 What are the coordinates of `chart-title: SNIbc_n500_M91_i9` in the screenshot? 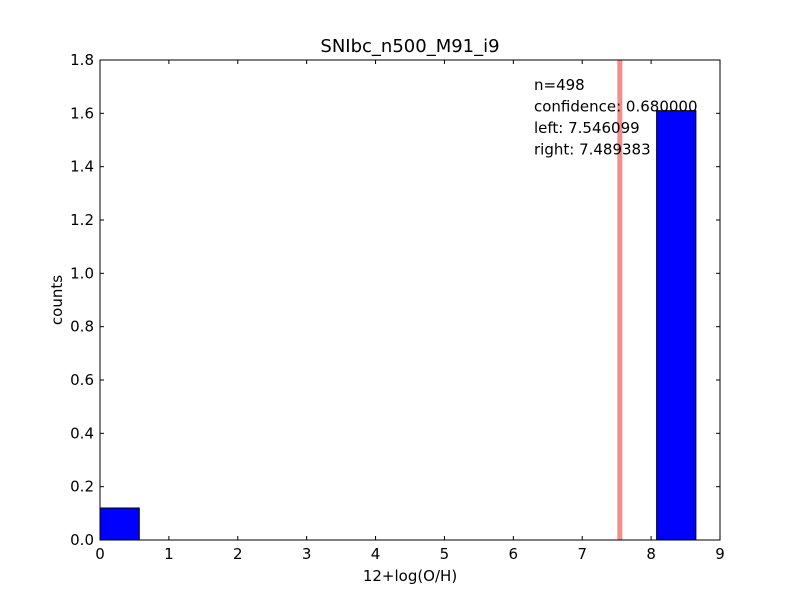 It's located at (409, 46).